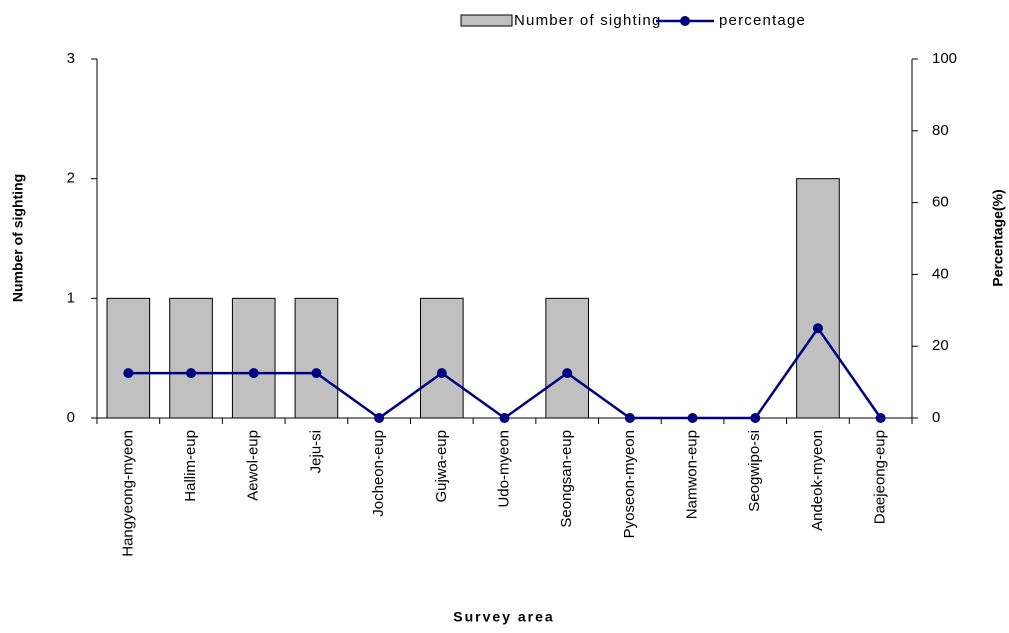 This screenshot has height=633, width=1009. Describe the element at coordinates (503, 469) in the screenshot. I see `x-tick-label: Udo-myeon` at that location.